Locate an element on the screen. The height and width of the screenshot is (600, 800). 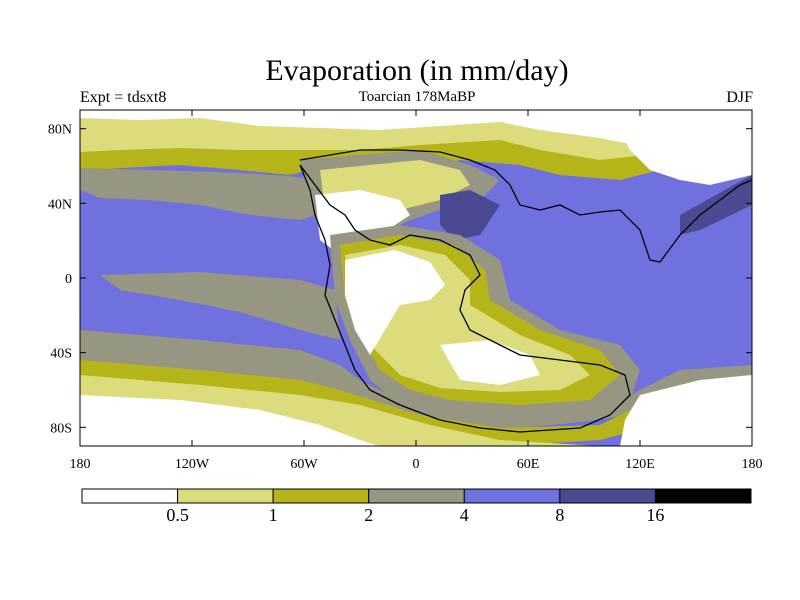
colorbar-label: 0.5 is located at coordinates (177, 515).